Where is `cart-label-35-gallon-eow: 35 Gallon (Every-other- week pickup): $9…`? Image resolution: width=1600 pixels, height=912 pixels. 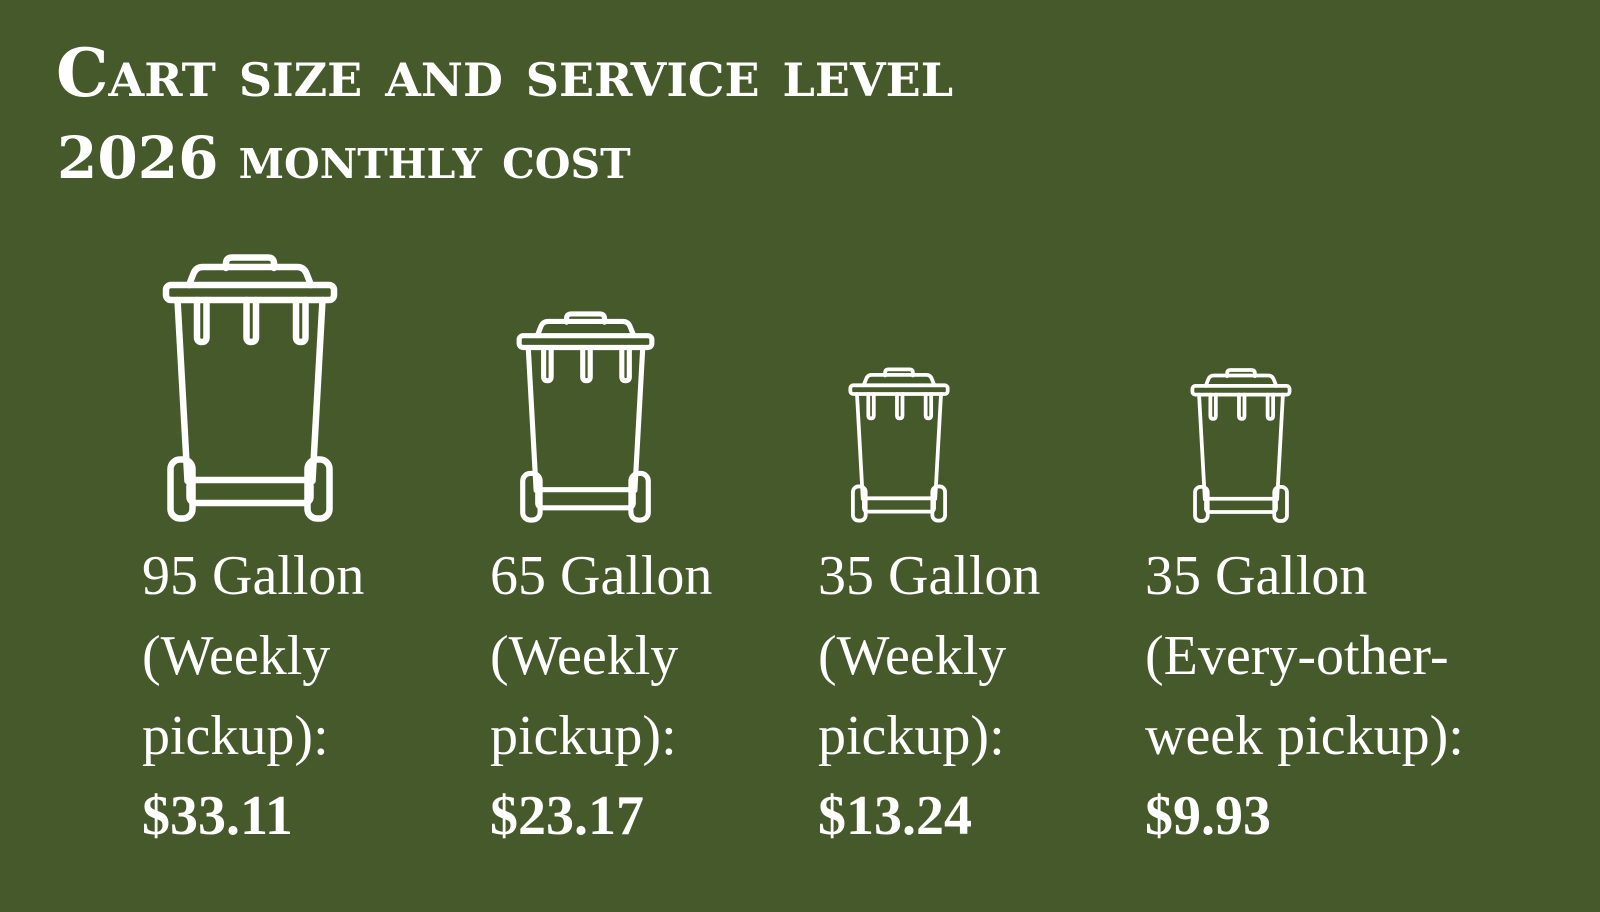 cart-label-35-gallon-eow: 35 Gallon (Every-other- week pickup): $9… is located at coordinates (1304, 696).